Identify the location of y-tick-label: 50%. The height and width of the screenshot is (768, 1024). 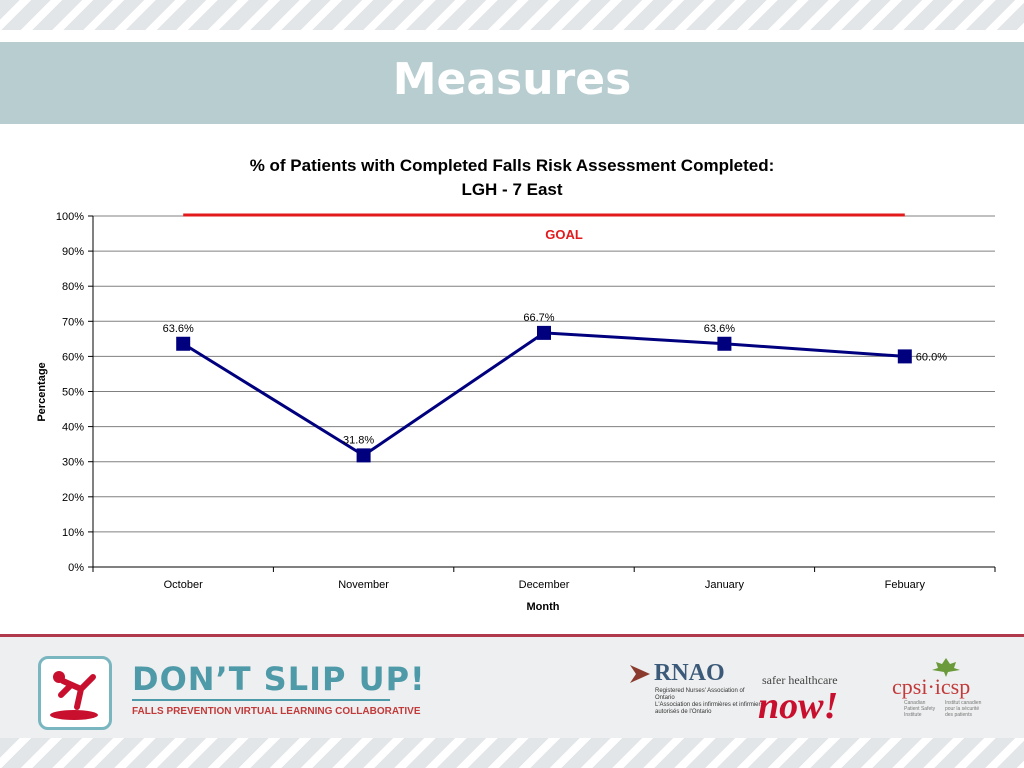
(73, 393).